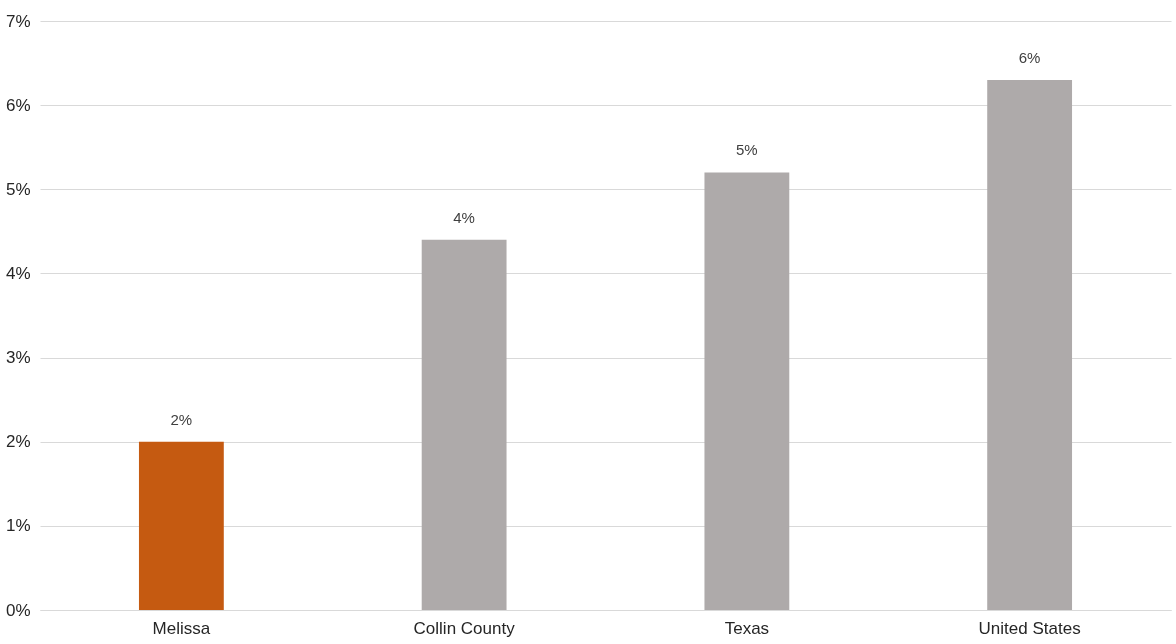 The image size is (1176, 644). Describe the element at coordinates (18, 189) in the screenshot. I see `y-tick-label: 5%` at that location.